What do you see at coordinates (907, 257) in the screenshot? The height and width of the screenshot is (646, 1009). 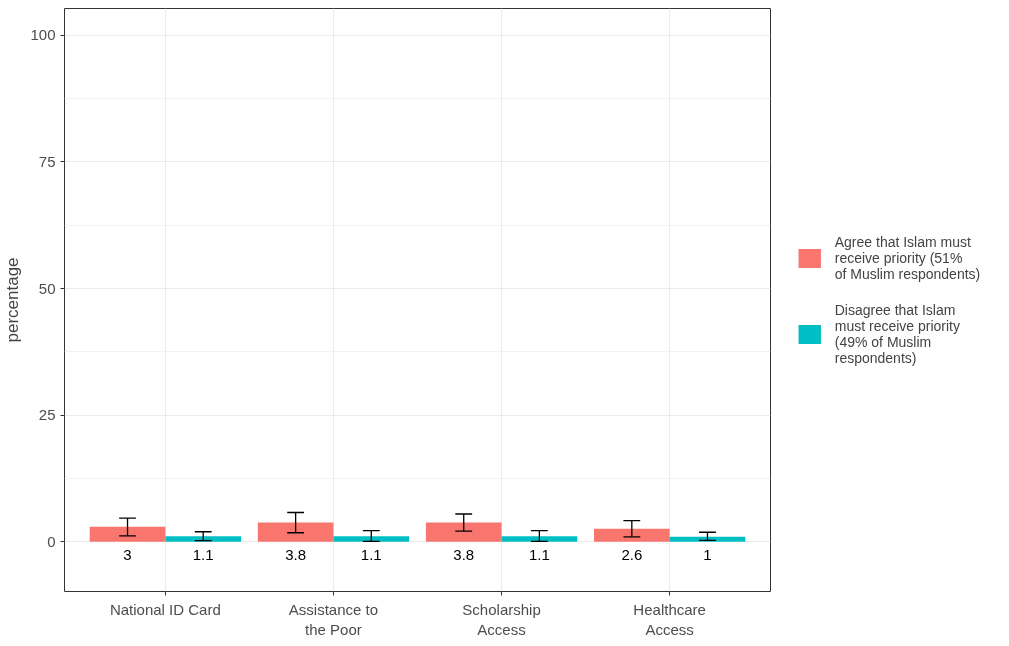 I see `legend-label: Agree that Islam must receive priority (51% of Muslim respondents)` at bounding box center [907, 257].